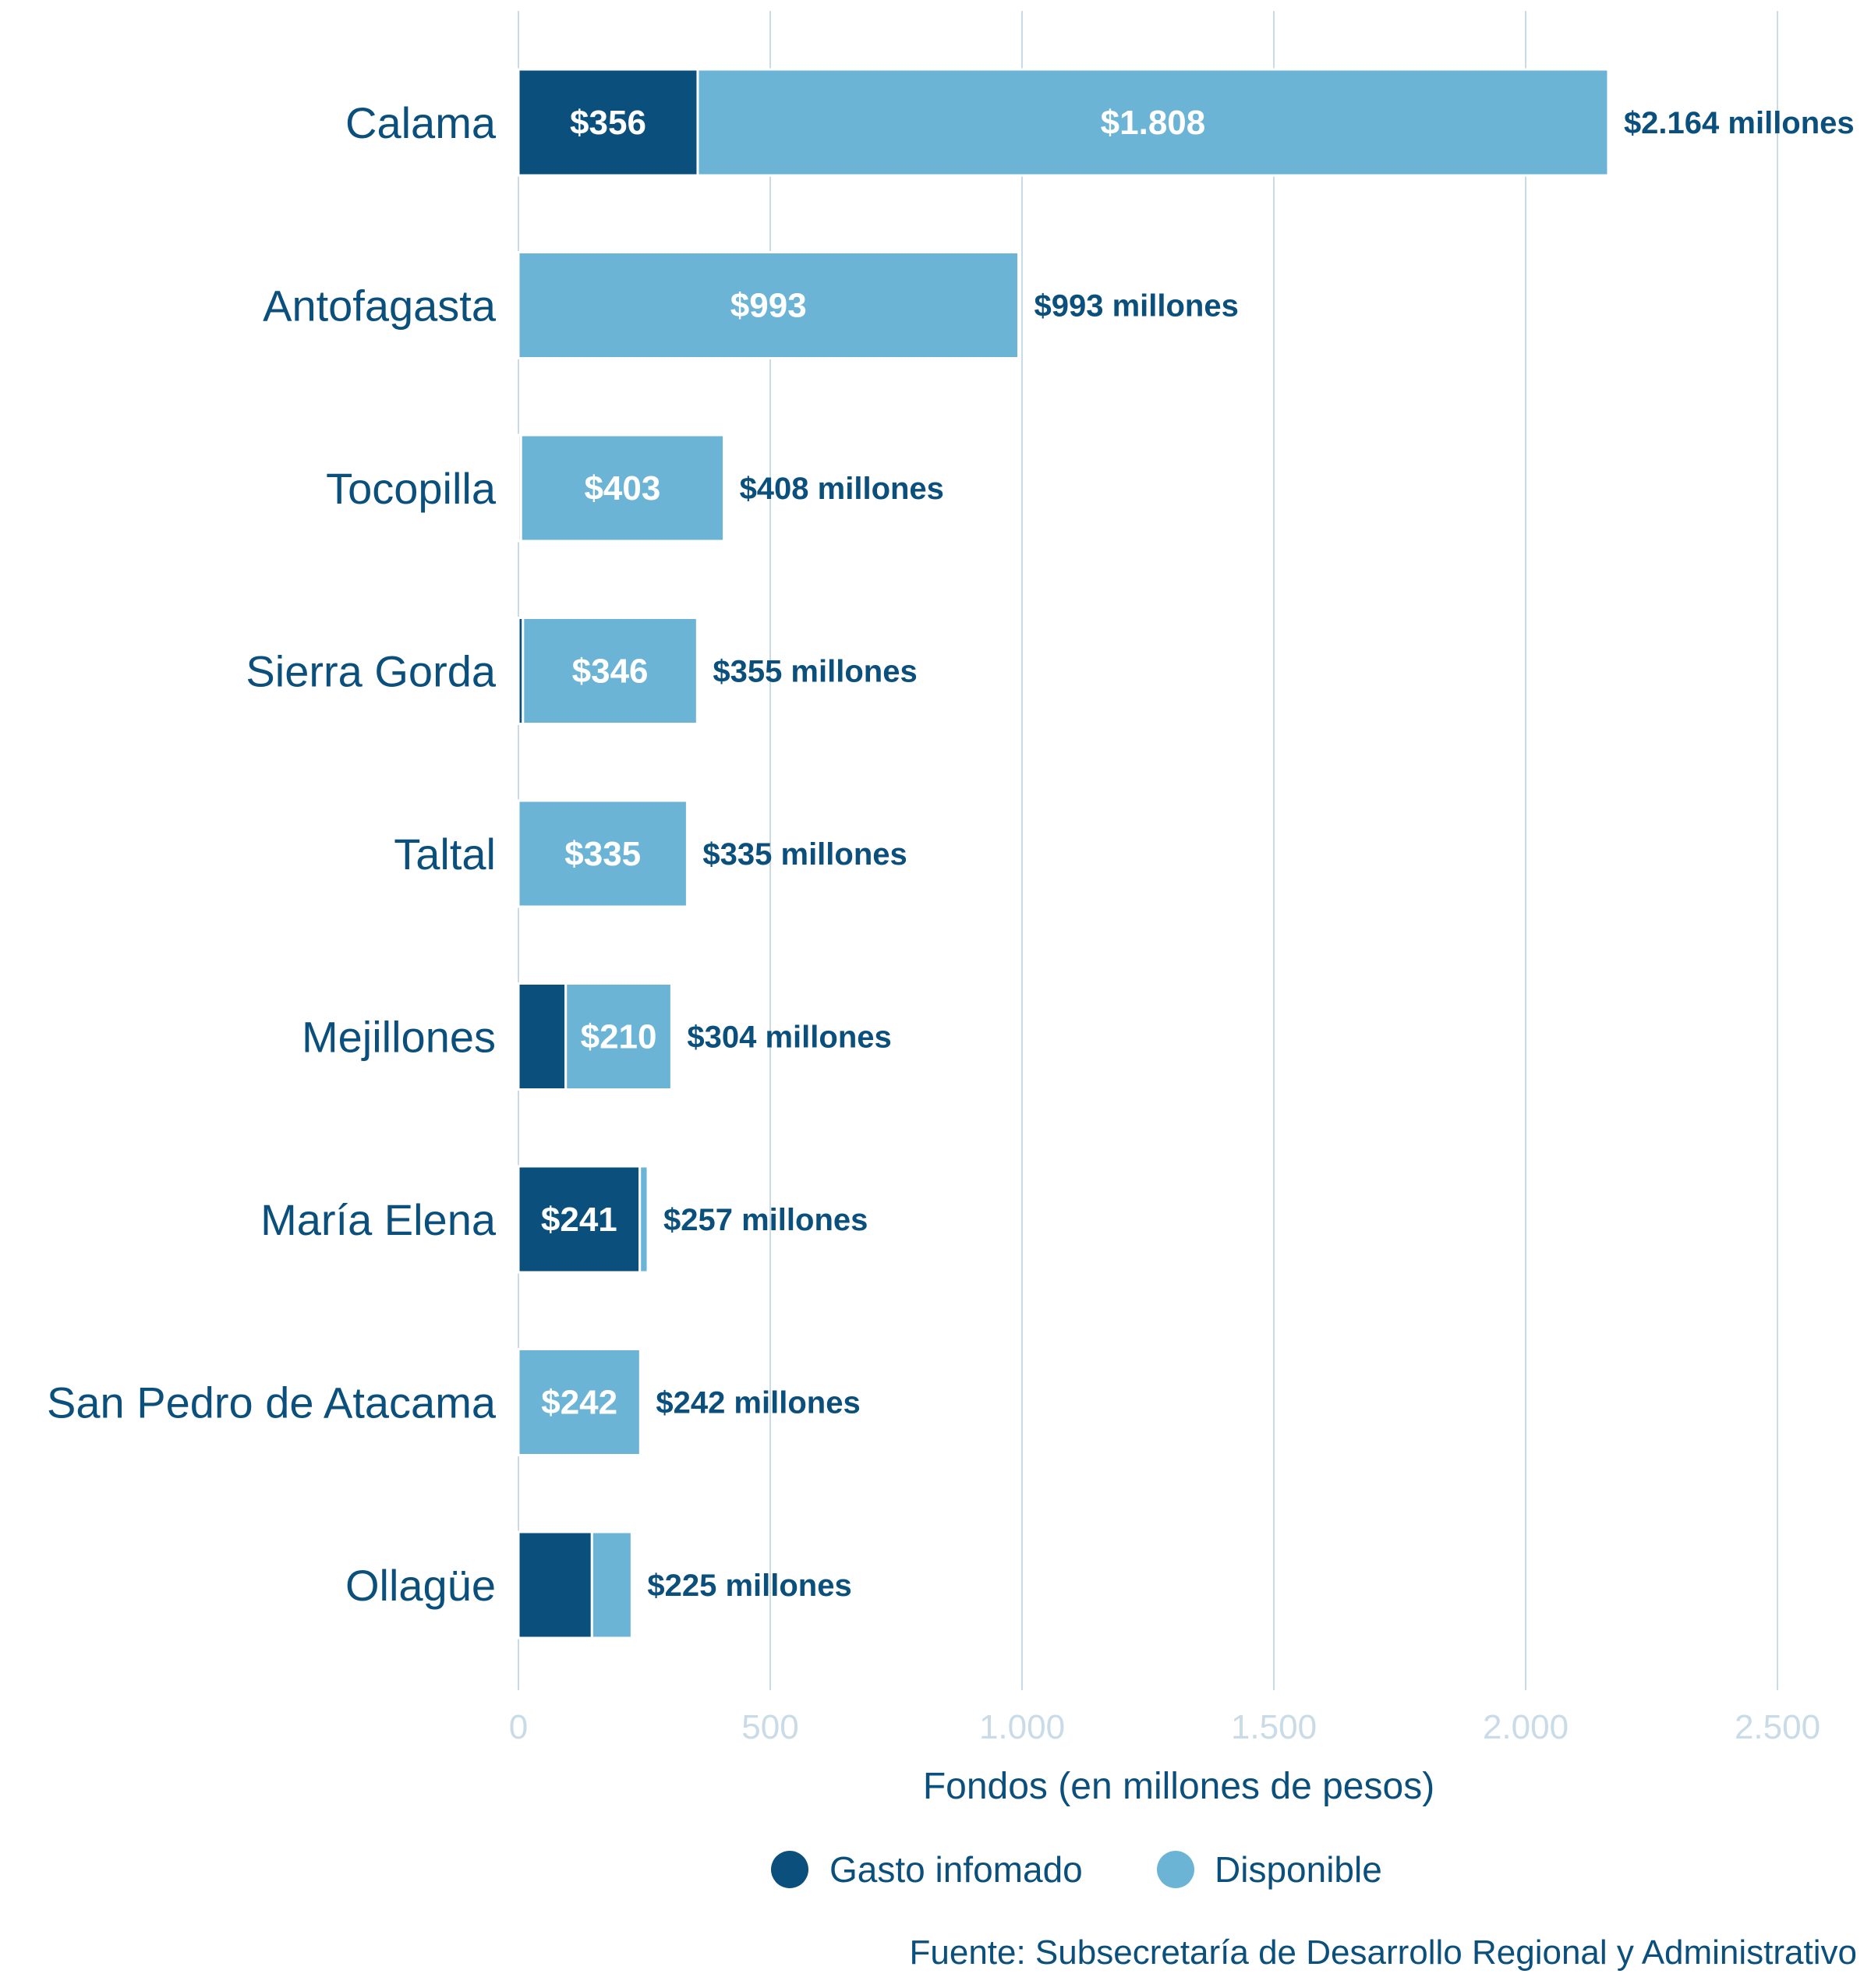 This screenshot has width=1871, height=1988. Describe the element at coordinates (1022, 1727) in the screenshot. I see `x-tick-label: 1.000` at that location.